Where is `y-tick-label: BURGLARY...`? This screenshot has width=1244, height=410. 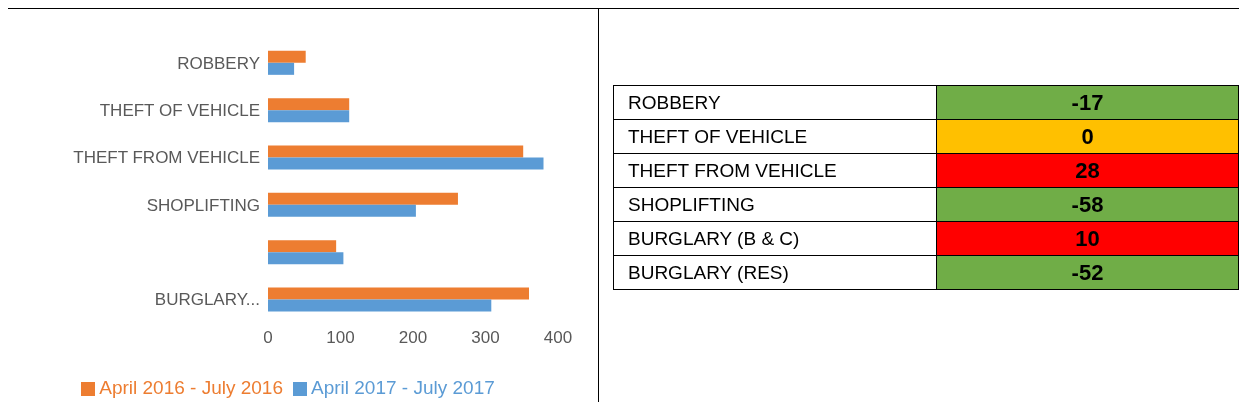
y-tick-label: BURGLARY... is located at coordinates (207, 300).